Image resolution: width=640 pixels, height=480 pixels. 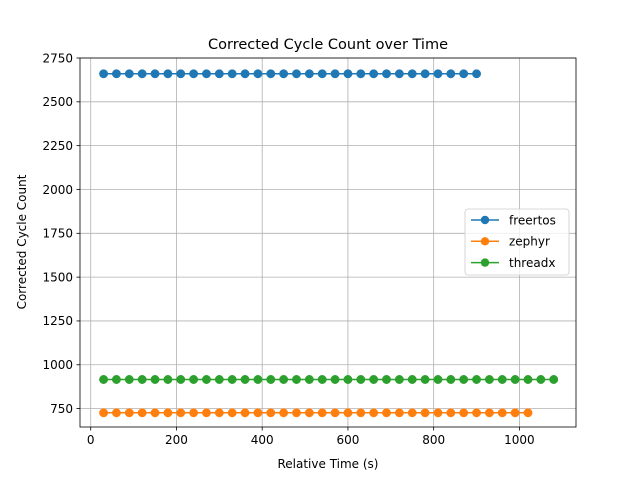 I want to click on y-tick-label: 2750, so click(x=57, y=58).